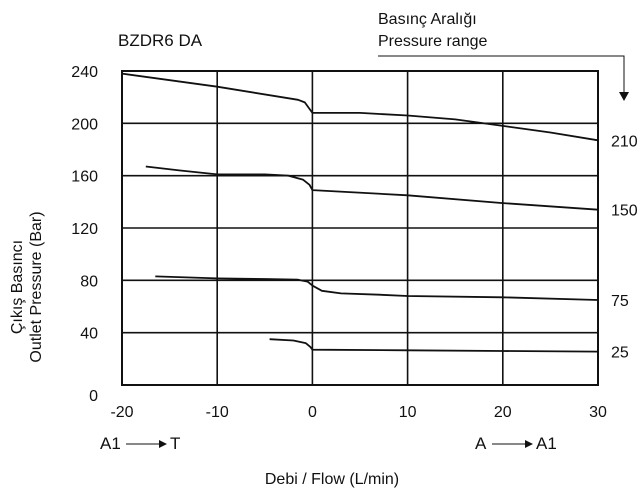  What do you see at coordinates (432, 41) in the screenshot?
I see `pressure-range-label-en: Pressure range` at bounding box center [432, 41].